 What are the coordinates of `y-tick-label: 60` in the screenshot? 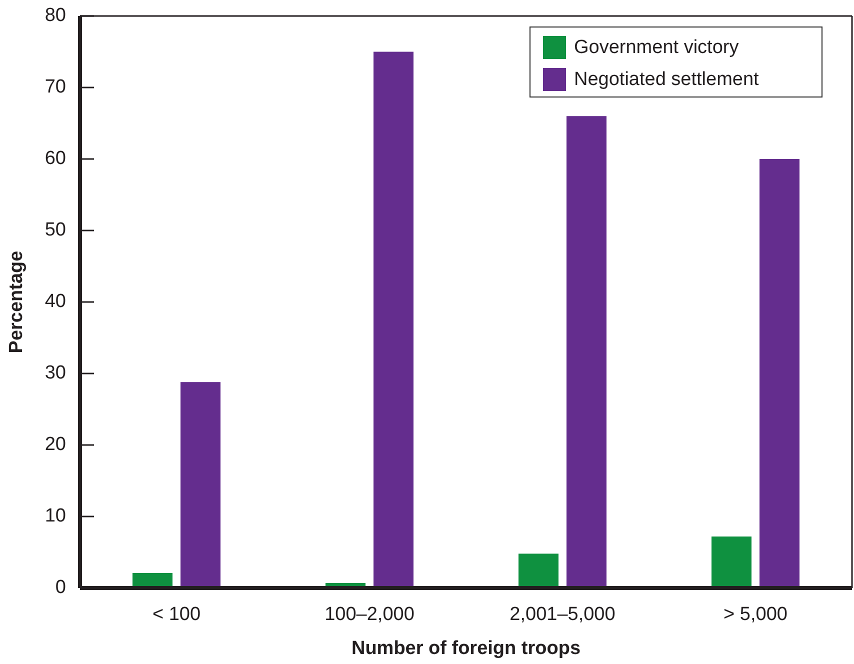 It's located at (55, 159).